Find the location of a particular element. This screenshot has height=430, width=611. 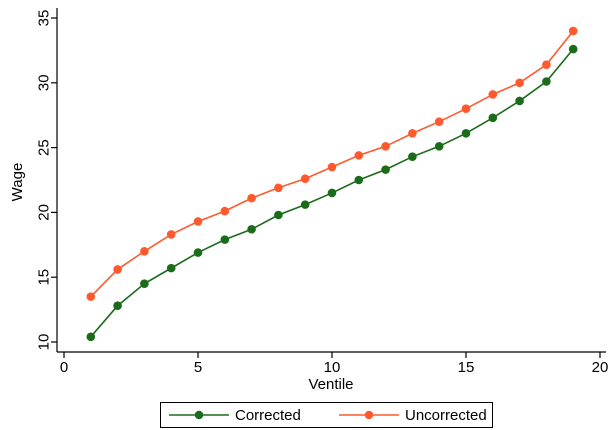

x-tick-label: 15 is located at coordinates (466, 367).